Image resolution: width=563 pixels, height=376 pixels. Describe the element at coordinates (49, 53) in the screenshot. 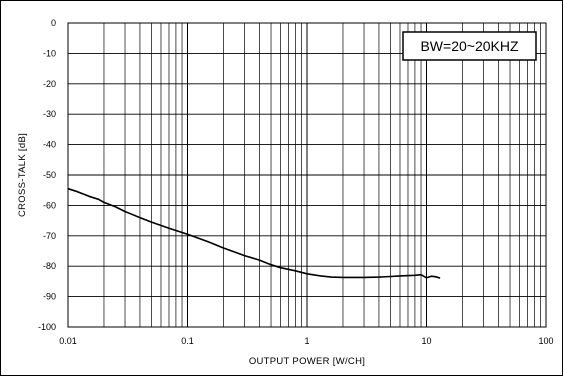

I see `y-tick-label: -10` at that location.